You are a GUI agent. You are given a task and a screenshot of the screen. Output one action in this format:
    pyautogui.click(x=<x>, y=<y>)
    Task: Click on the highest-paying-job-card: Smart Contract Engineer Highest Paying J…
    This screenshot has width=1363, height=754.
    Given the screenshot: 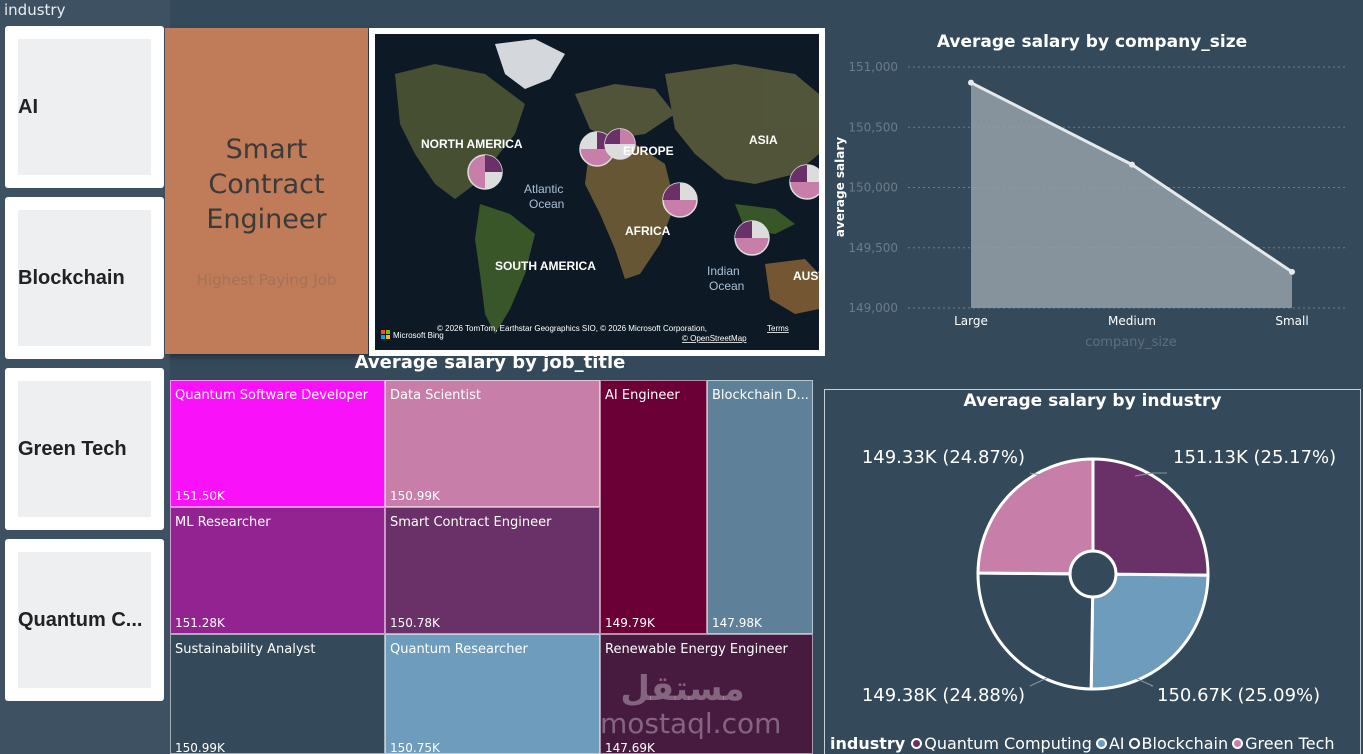 What is the action you would take?
    pyautogui.click(x=266, y=191)
    